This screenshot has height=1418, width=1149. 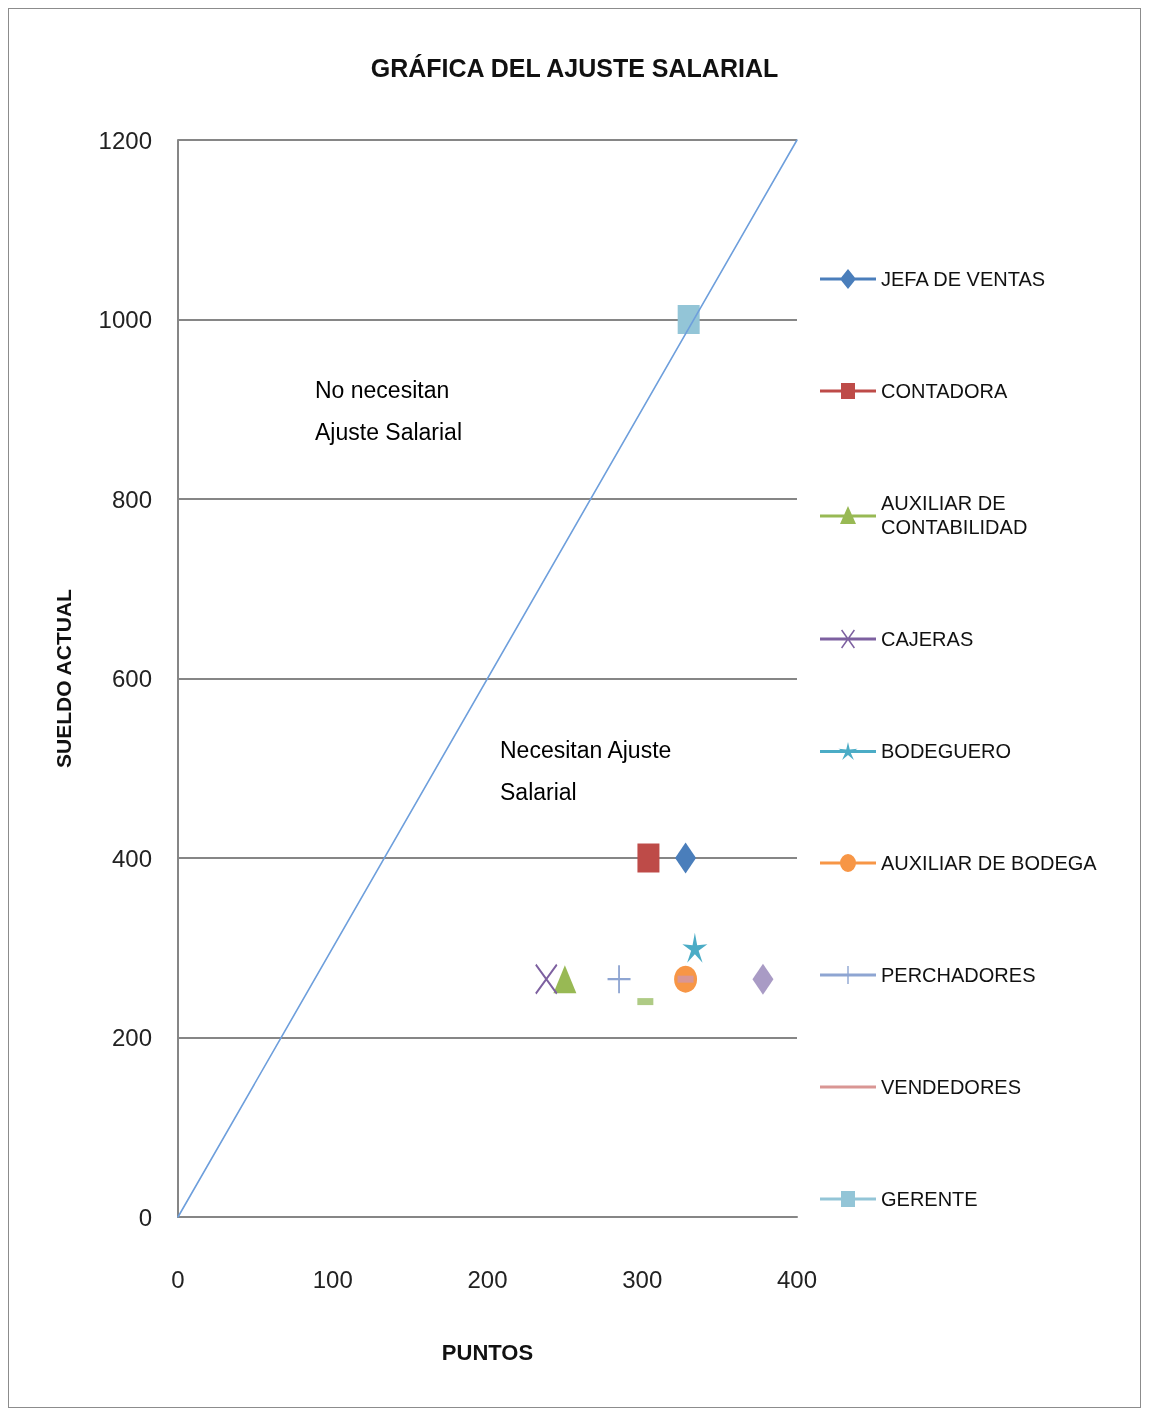 I want to click on y-tick-label: 800, so click(x=131, y=499).